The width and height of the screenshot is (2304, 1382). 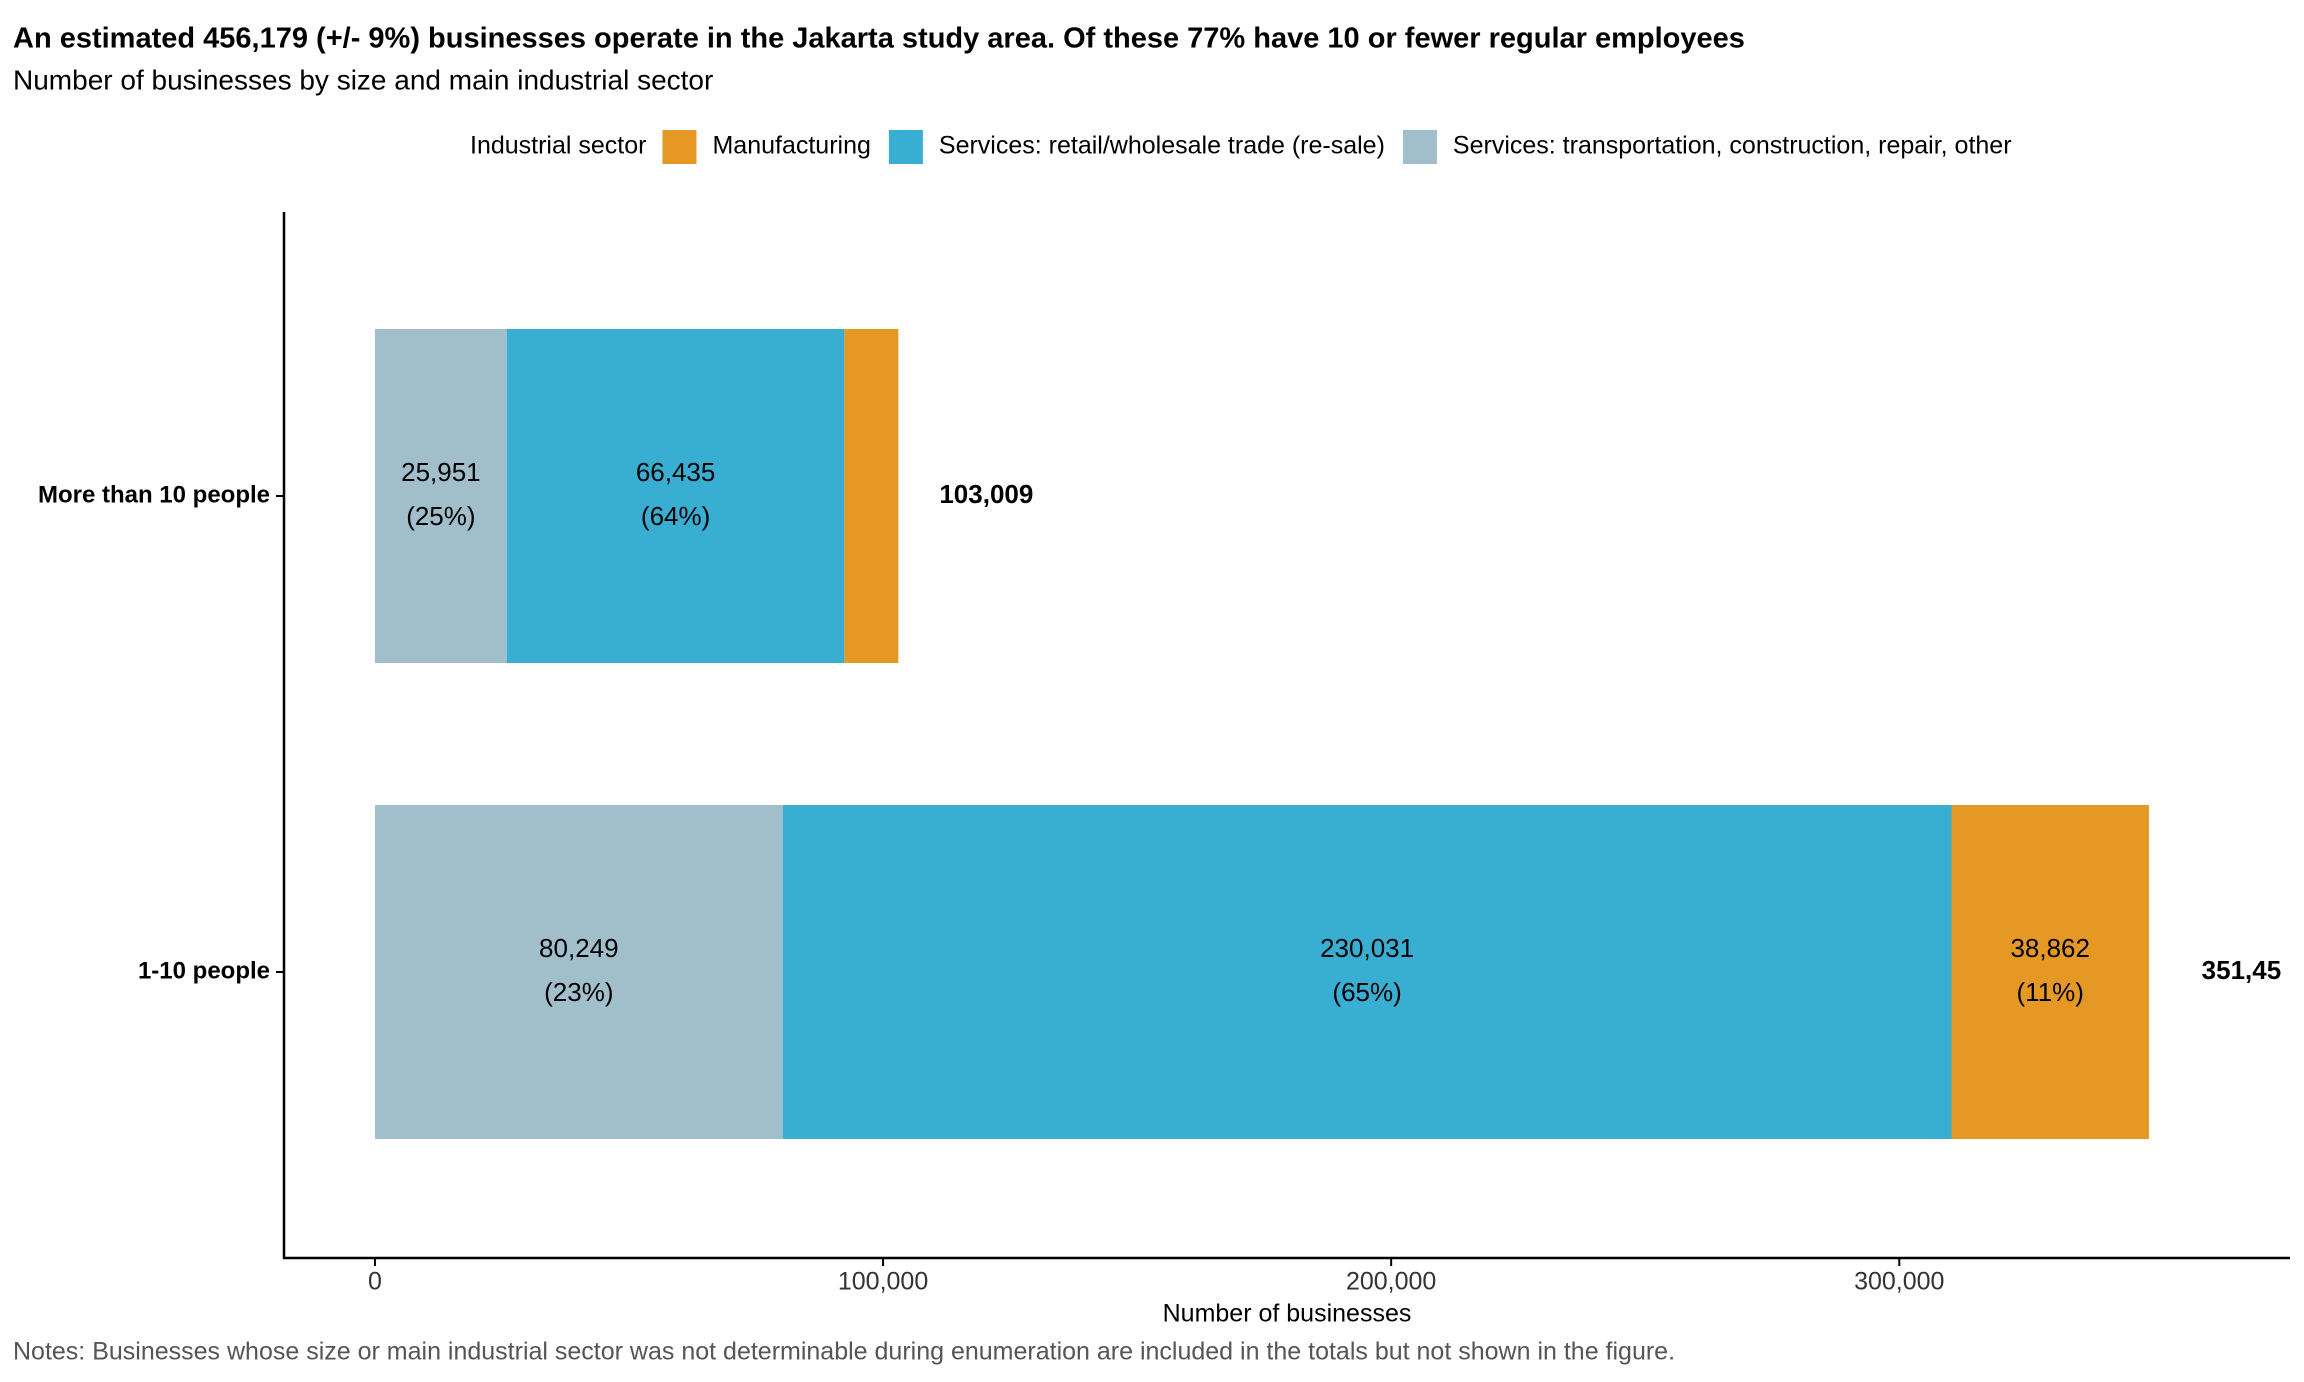 What do you see at coordinates (2050, 948) in the screenshot?
I see `value-label: 38,862` at bounding box center [2050, 948].